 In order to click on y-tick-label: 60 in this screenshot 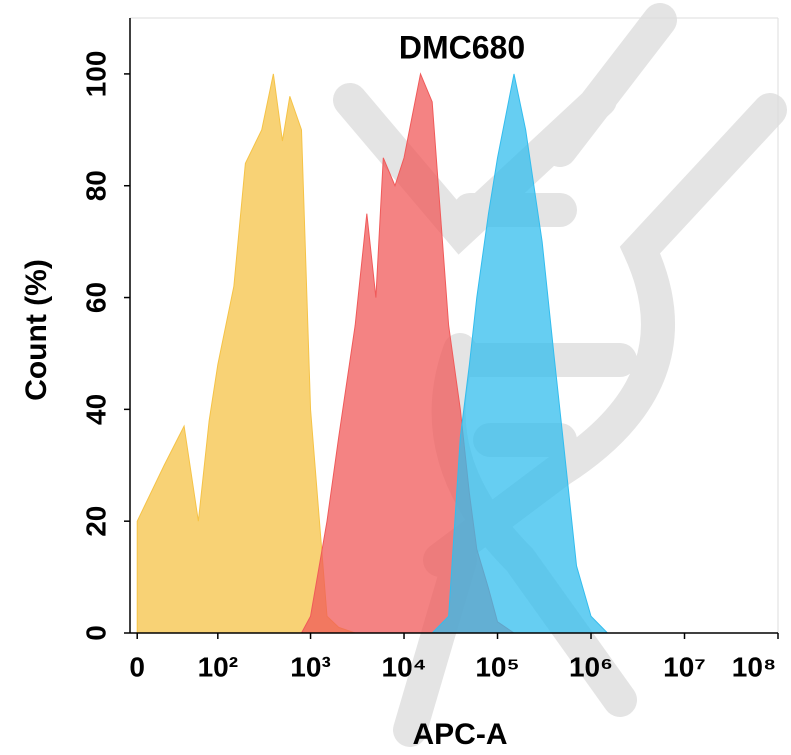, I will do `click(95, 297)`.